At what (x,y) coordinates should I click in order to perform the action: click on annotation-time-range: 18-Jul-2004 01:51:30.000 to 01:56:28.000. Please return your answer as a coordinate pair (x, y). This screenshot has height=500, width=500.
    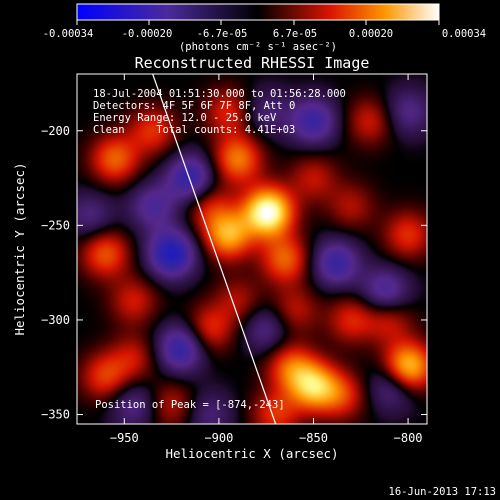
    Looking at the image, I should click on (219, 94).